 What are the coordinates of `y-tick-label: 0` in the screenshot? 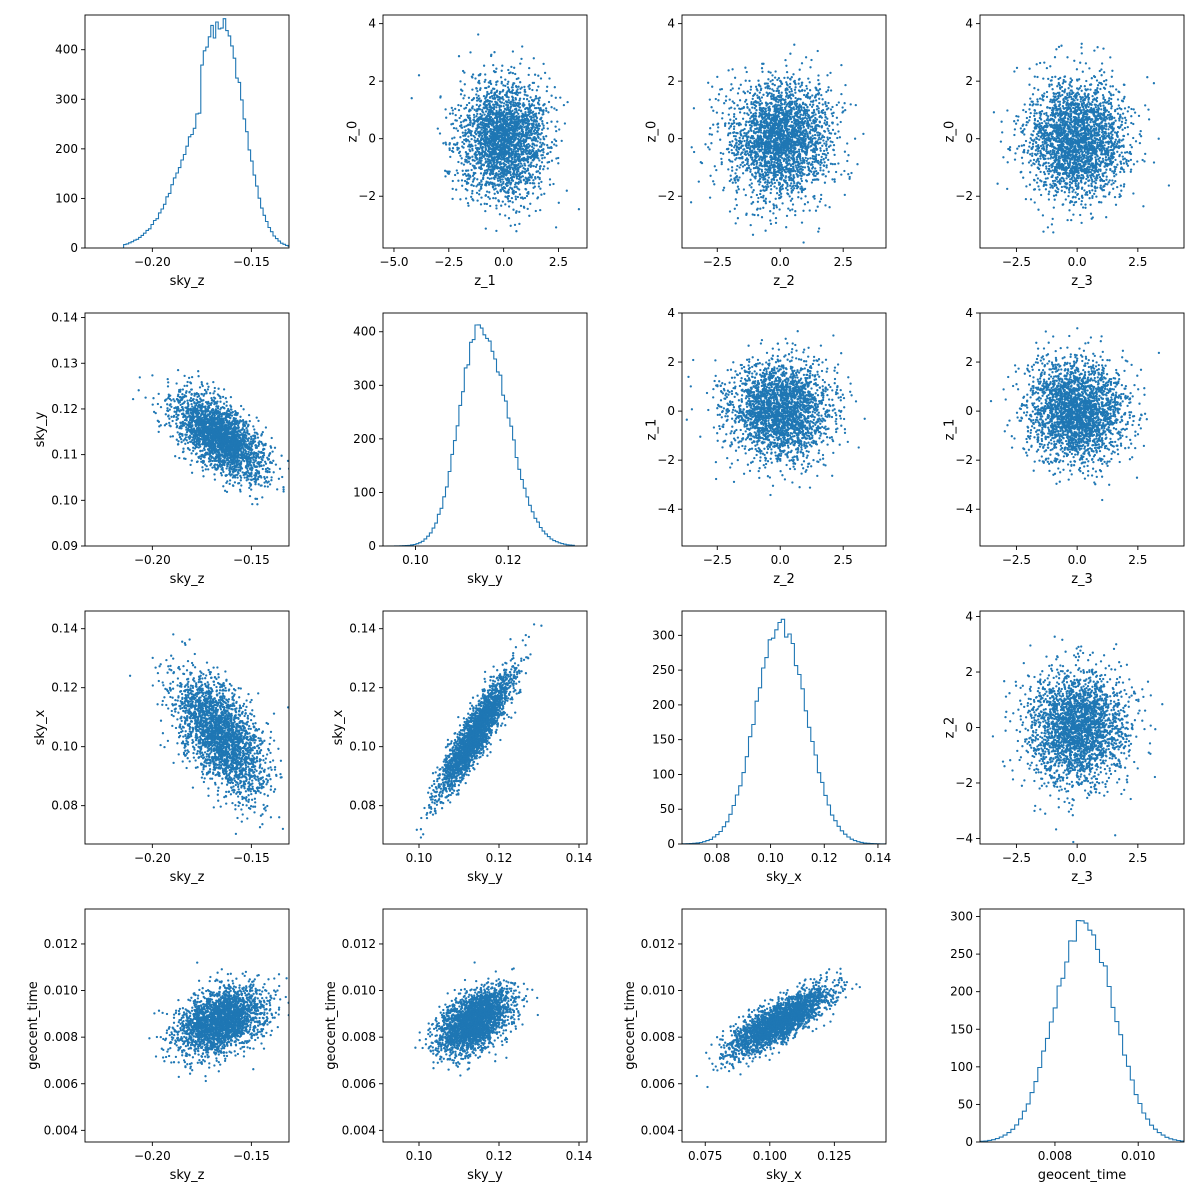 It's located at (372, 139).